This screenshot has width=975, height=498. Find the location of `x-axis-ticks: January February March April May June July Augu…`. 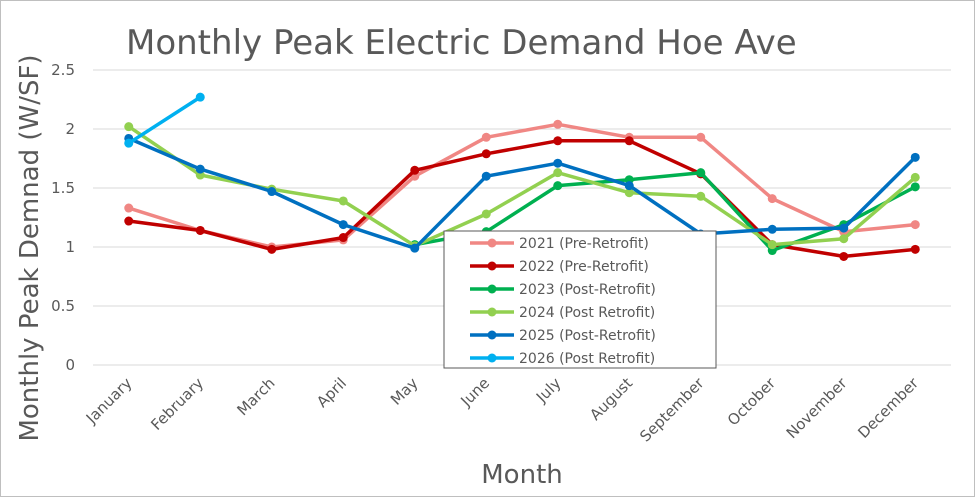

x-axis-ticks: January February March April May June July Augu… is located at coordinates (502, 410).